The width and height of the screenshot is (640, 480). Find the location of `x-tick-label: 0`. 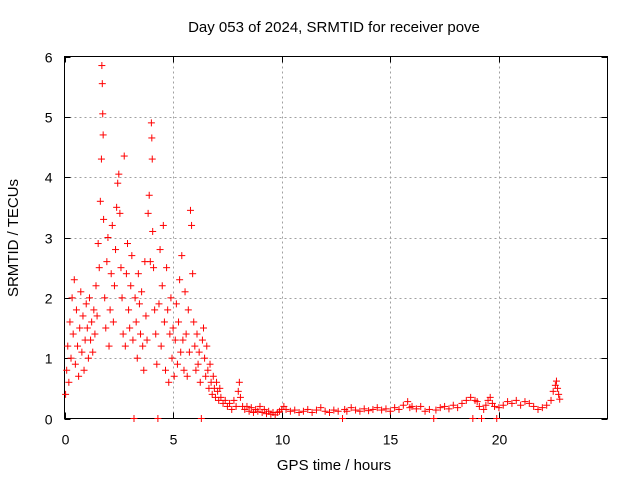

x-tick-label: 0 is located at coordinates (66, 440).